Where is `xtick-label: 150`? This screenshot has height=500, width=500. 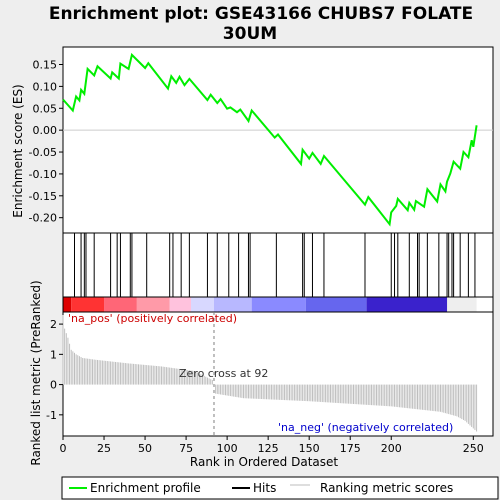
xtick-label: 150 is located at coordinates (309, 448).